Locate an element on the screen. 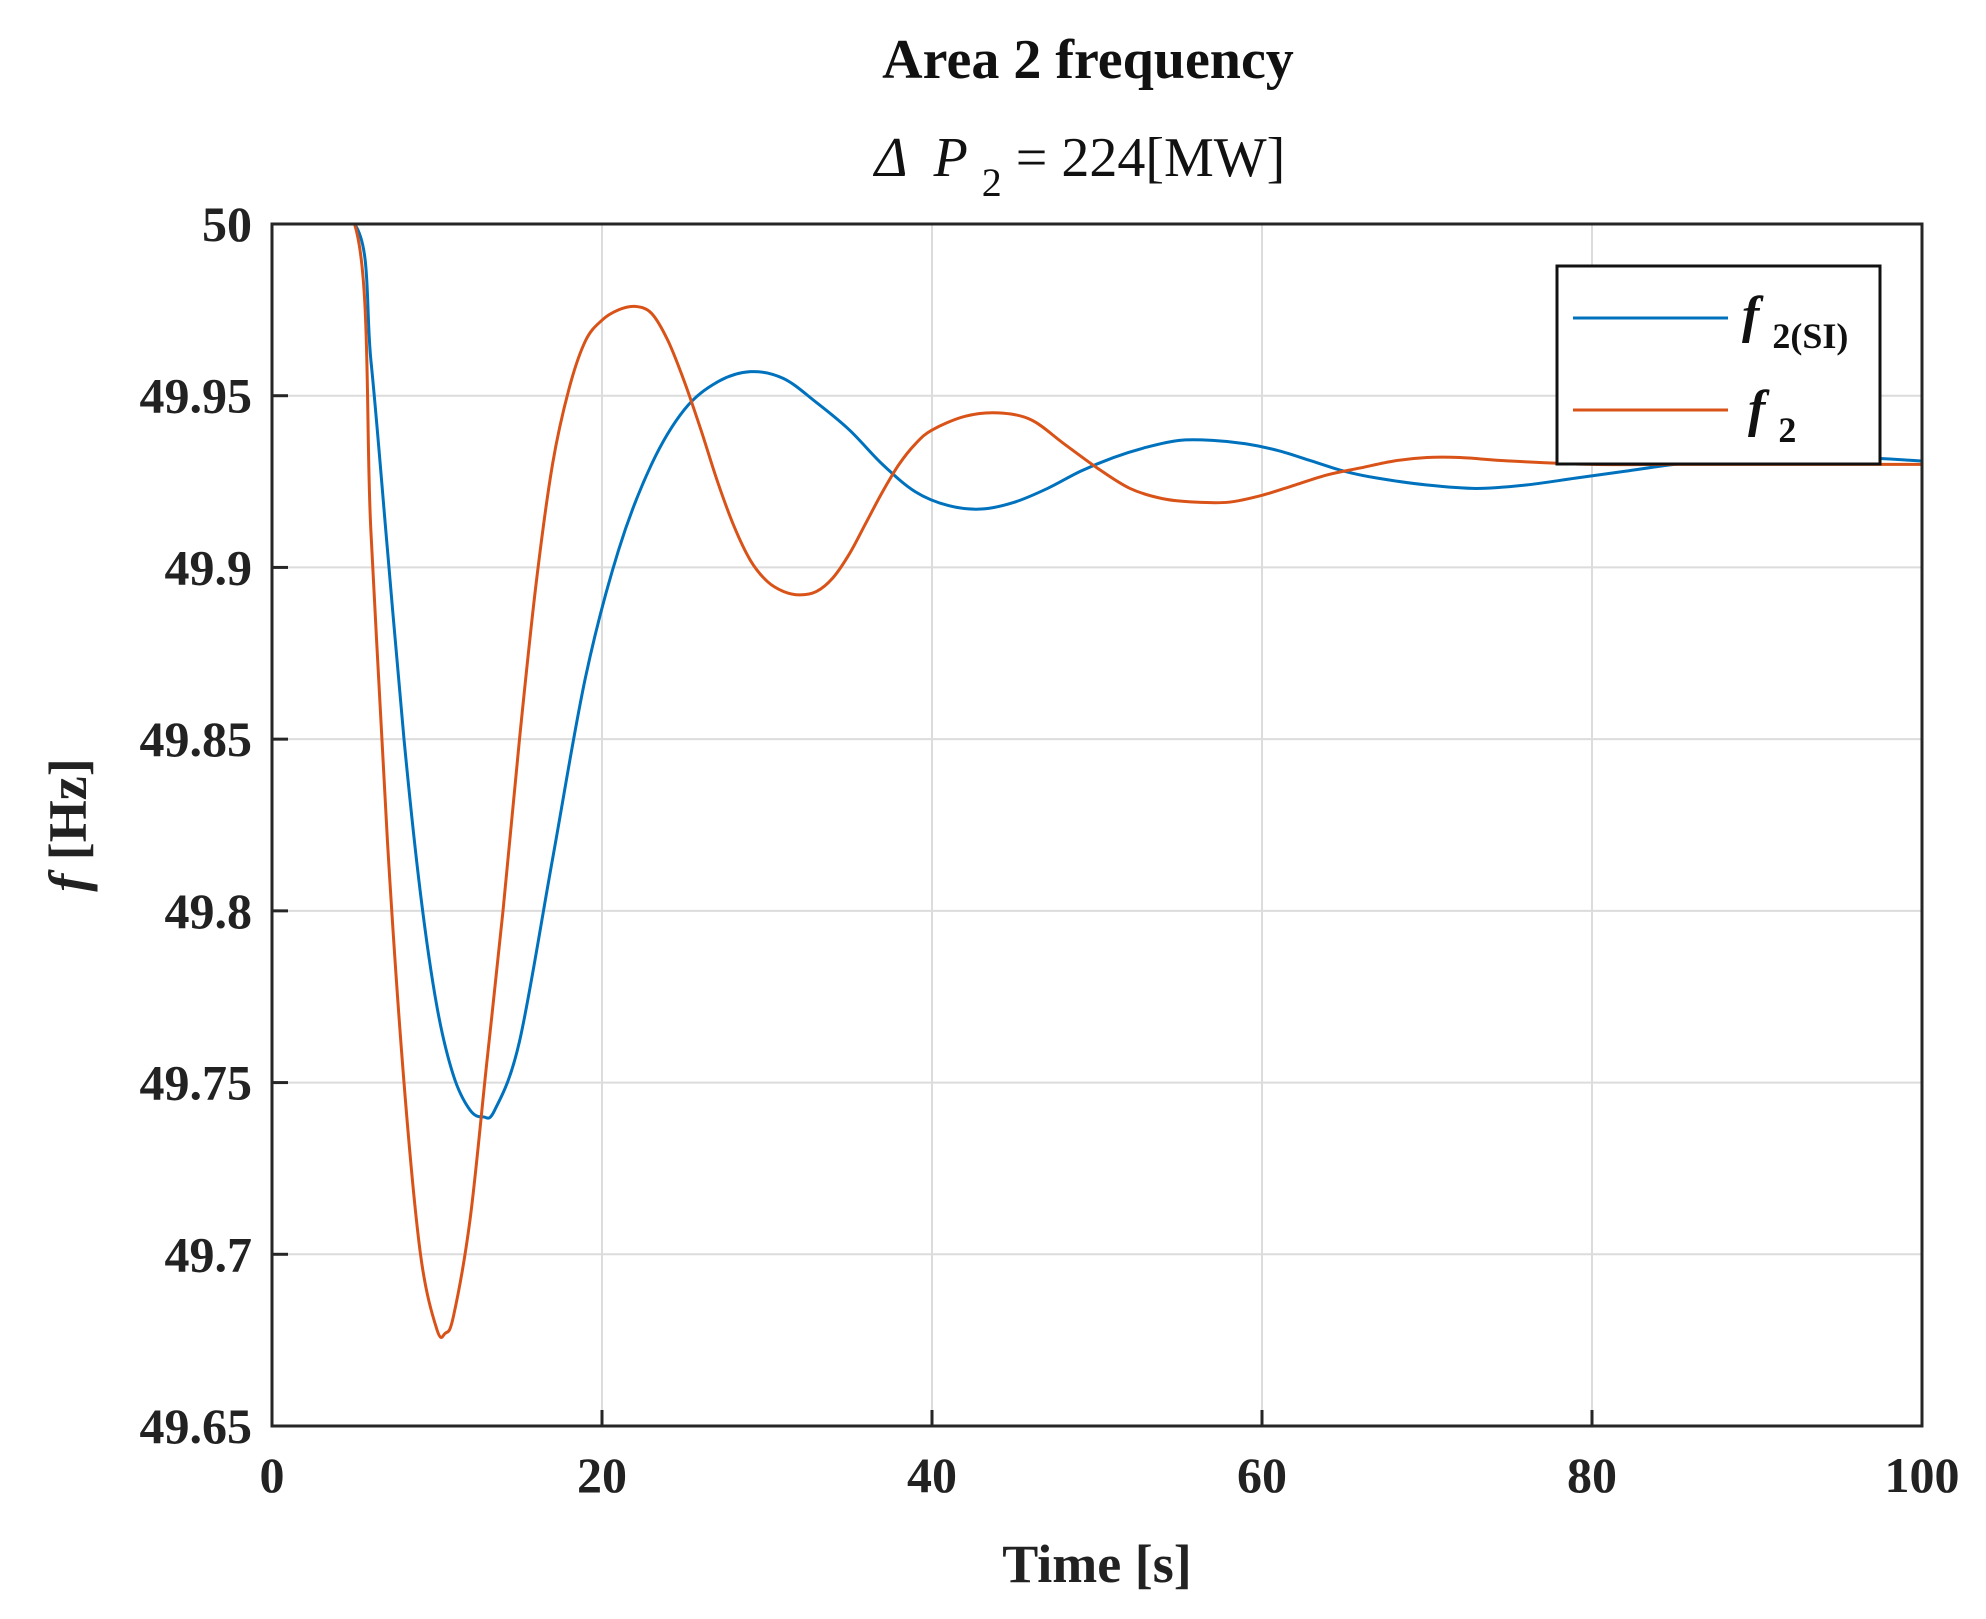  subtitle-subscript: 2 is located at coordinates (992, 182).